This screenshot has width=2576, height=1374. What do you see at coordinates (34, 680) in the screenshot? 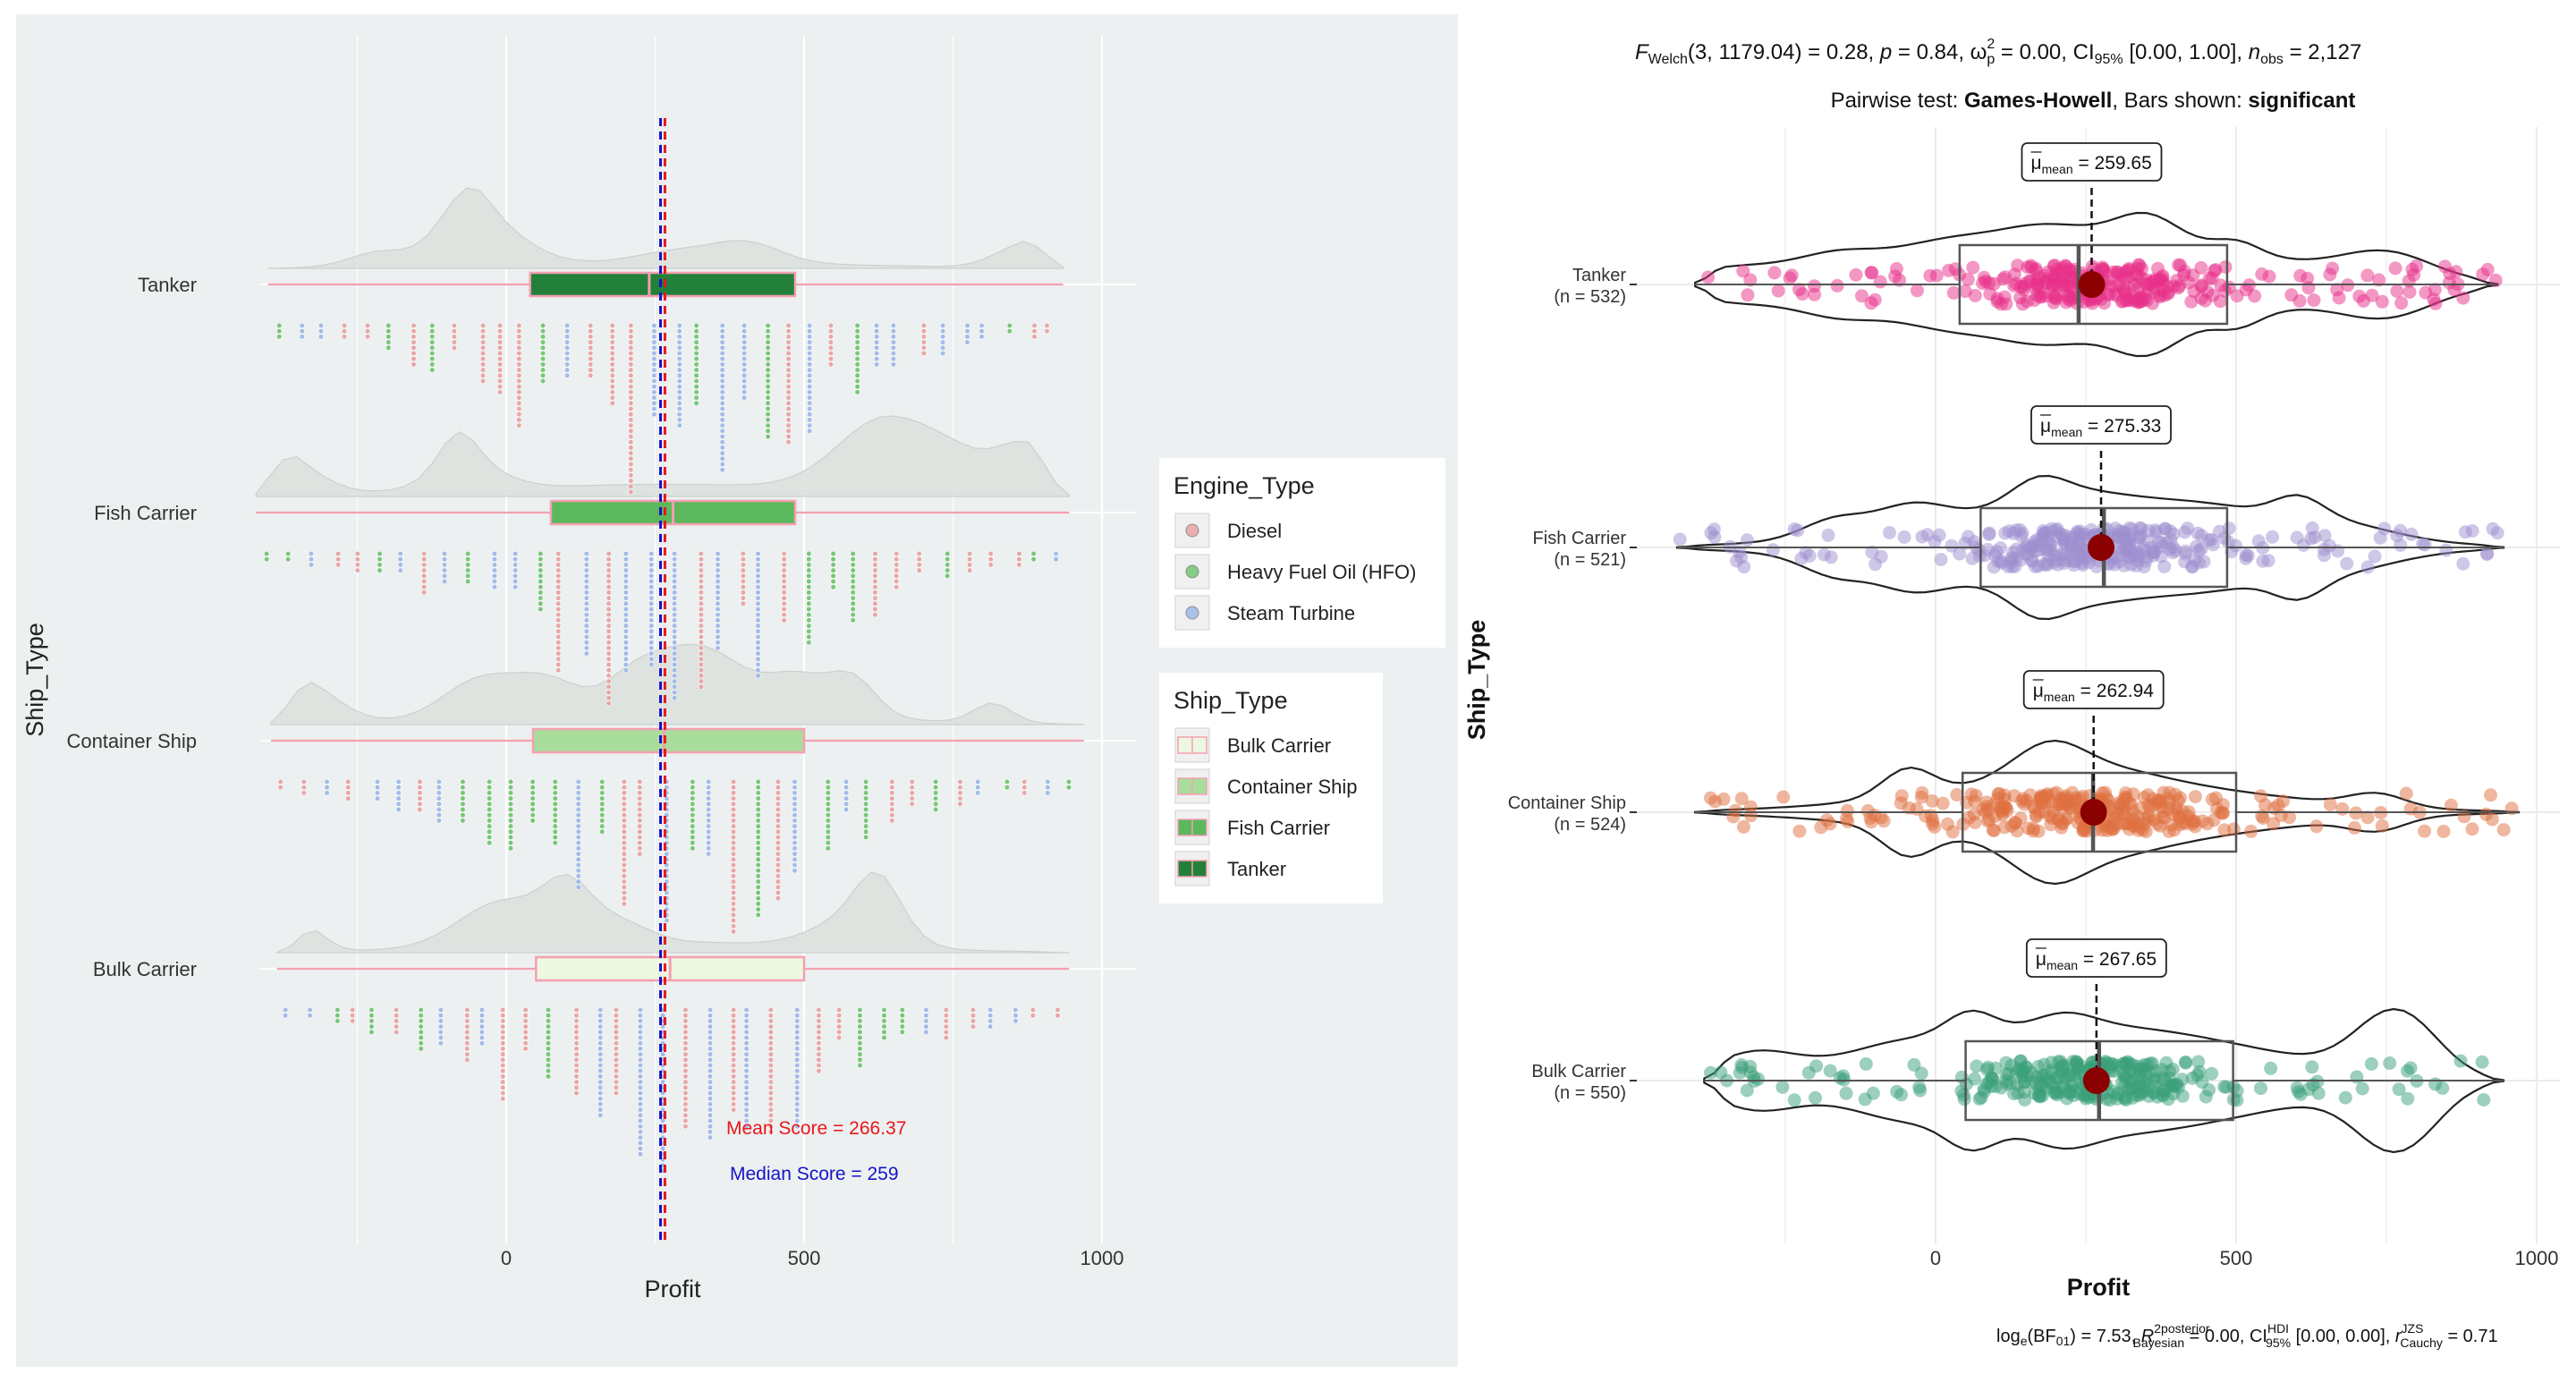
I see `left-y-axis-title: Ship_Type` at bounding box center [34, 680].